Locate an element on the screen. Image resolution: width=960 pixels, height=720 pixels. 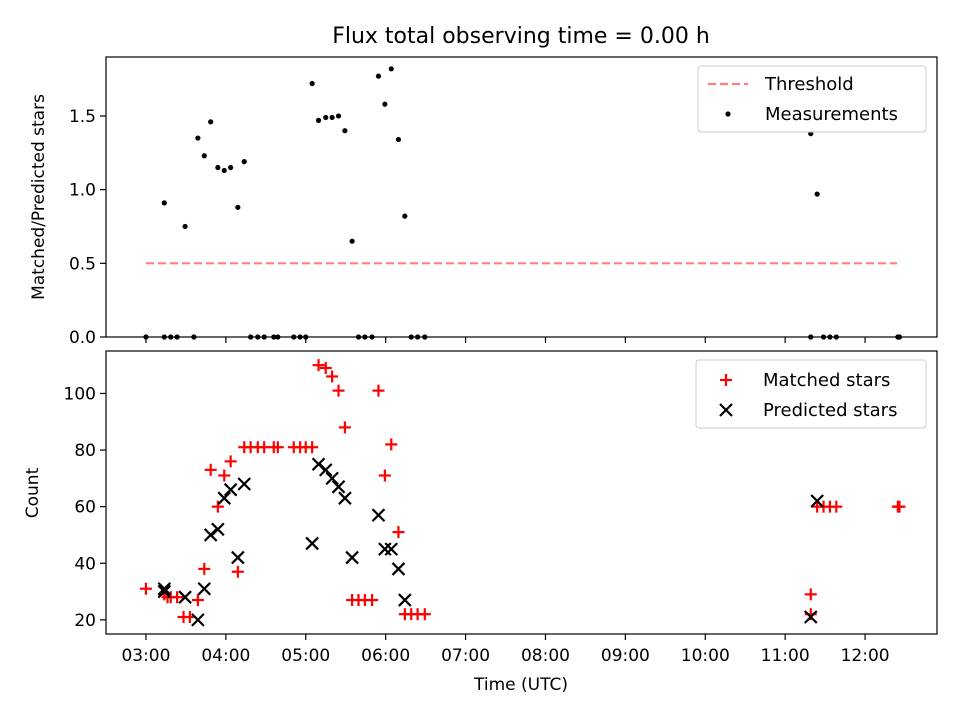
bottom-y-tick-label: 100 is located at coordinates (80, 394).